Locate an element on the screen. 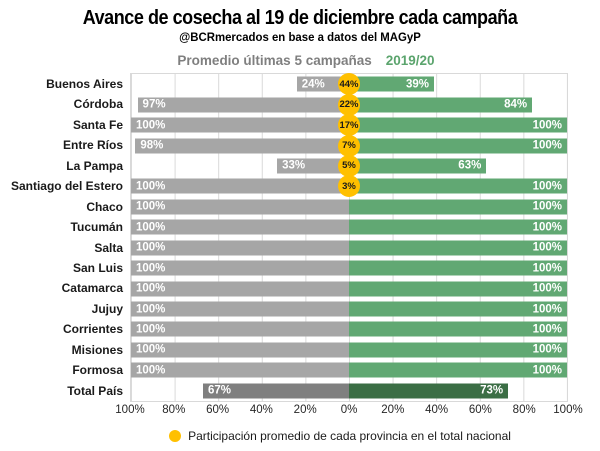  category-label: Jujuy is located at coordinates (107, 308).